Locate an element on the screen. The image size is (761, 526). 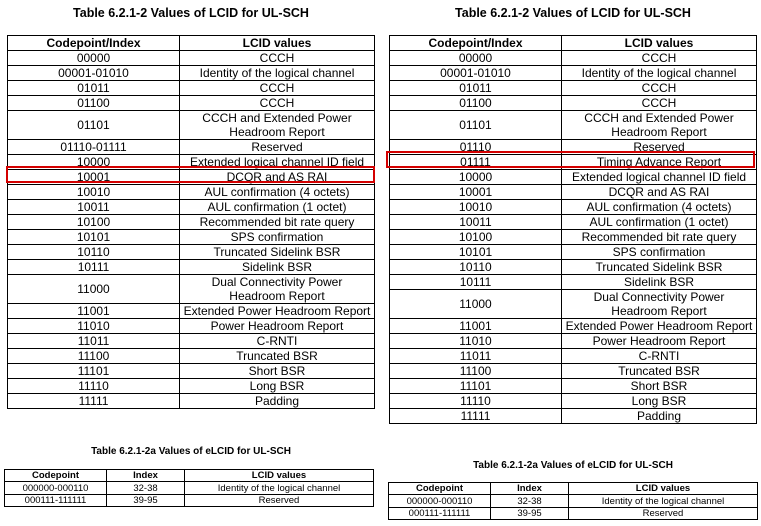
table-row: 10100 Recommended bit rate query is located at coordinates (573, 237).